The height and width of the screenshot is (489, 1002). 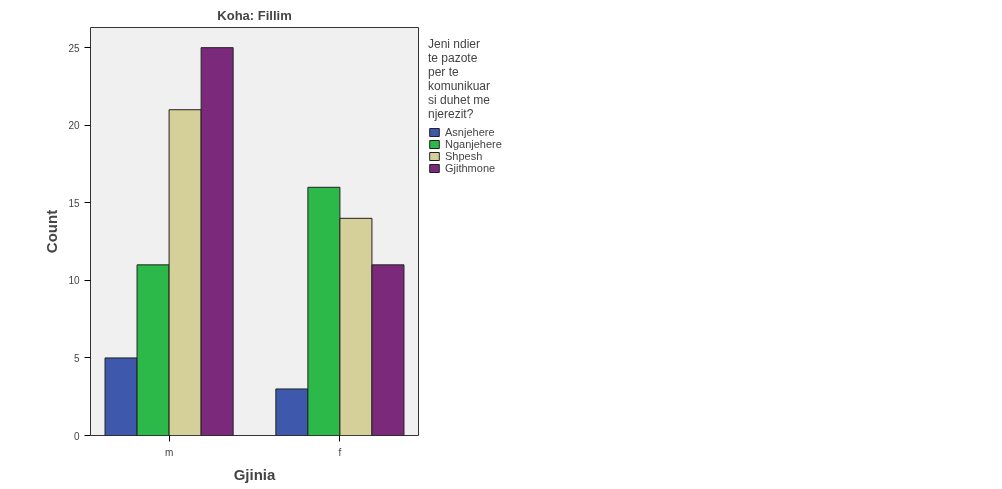 What do you see at coordinates (52, 231) in the screenshot?
I see `y-axis-title: Count` at bounding box center [52, 231].